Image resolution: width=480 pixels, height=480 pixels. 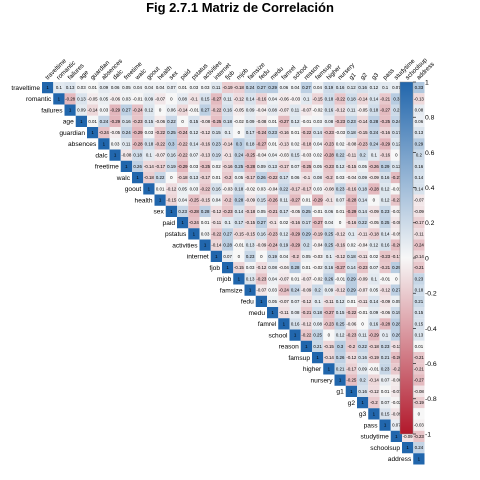 I want to click on corr-value-label: 0.07, so click(x=340, y=200).